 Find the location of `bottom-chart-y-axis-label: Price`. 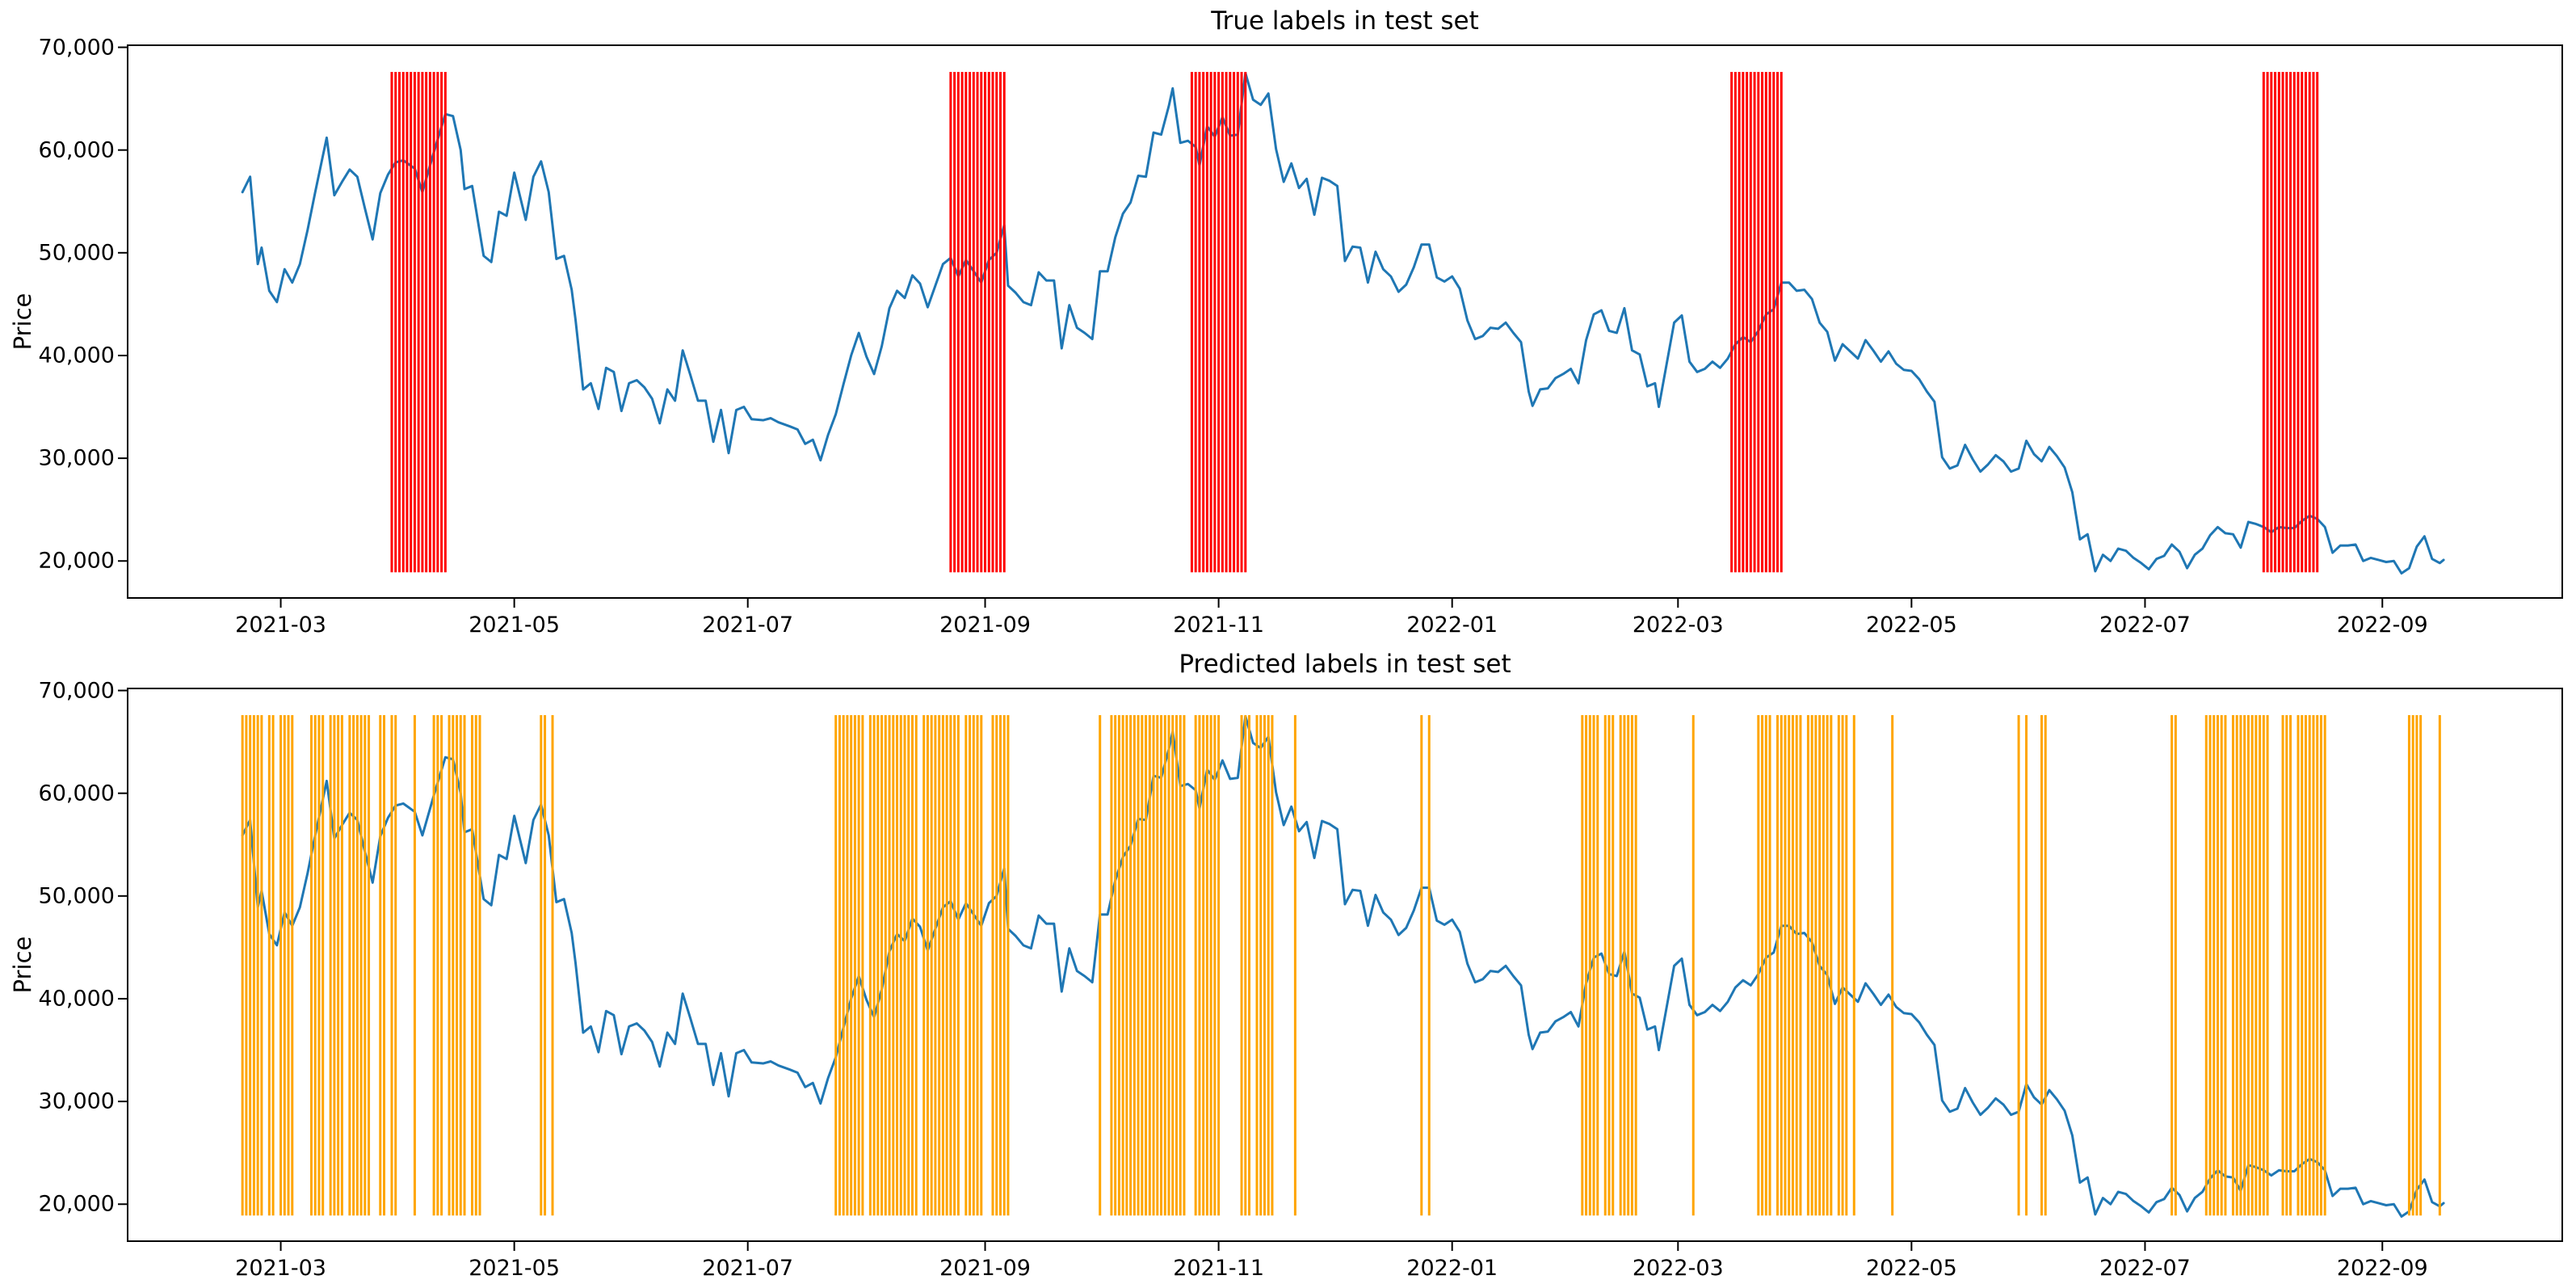

bottom-chart-y-axis-label: Price is located at coordinates (22, 965).